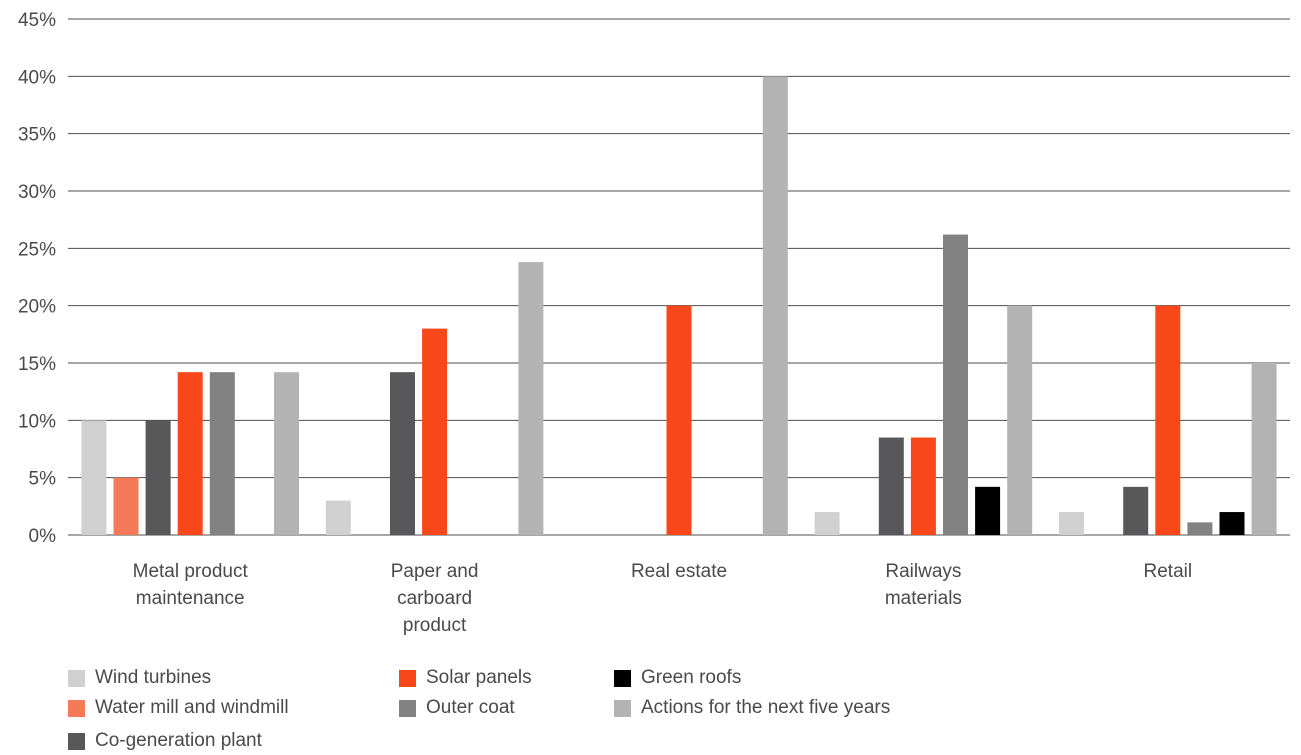 Image resolution: width=1301 pixels, height=755 pixels. I want to click on category-label: Metal product maintenance, so click(191, 585).